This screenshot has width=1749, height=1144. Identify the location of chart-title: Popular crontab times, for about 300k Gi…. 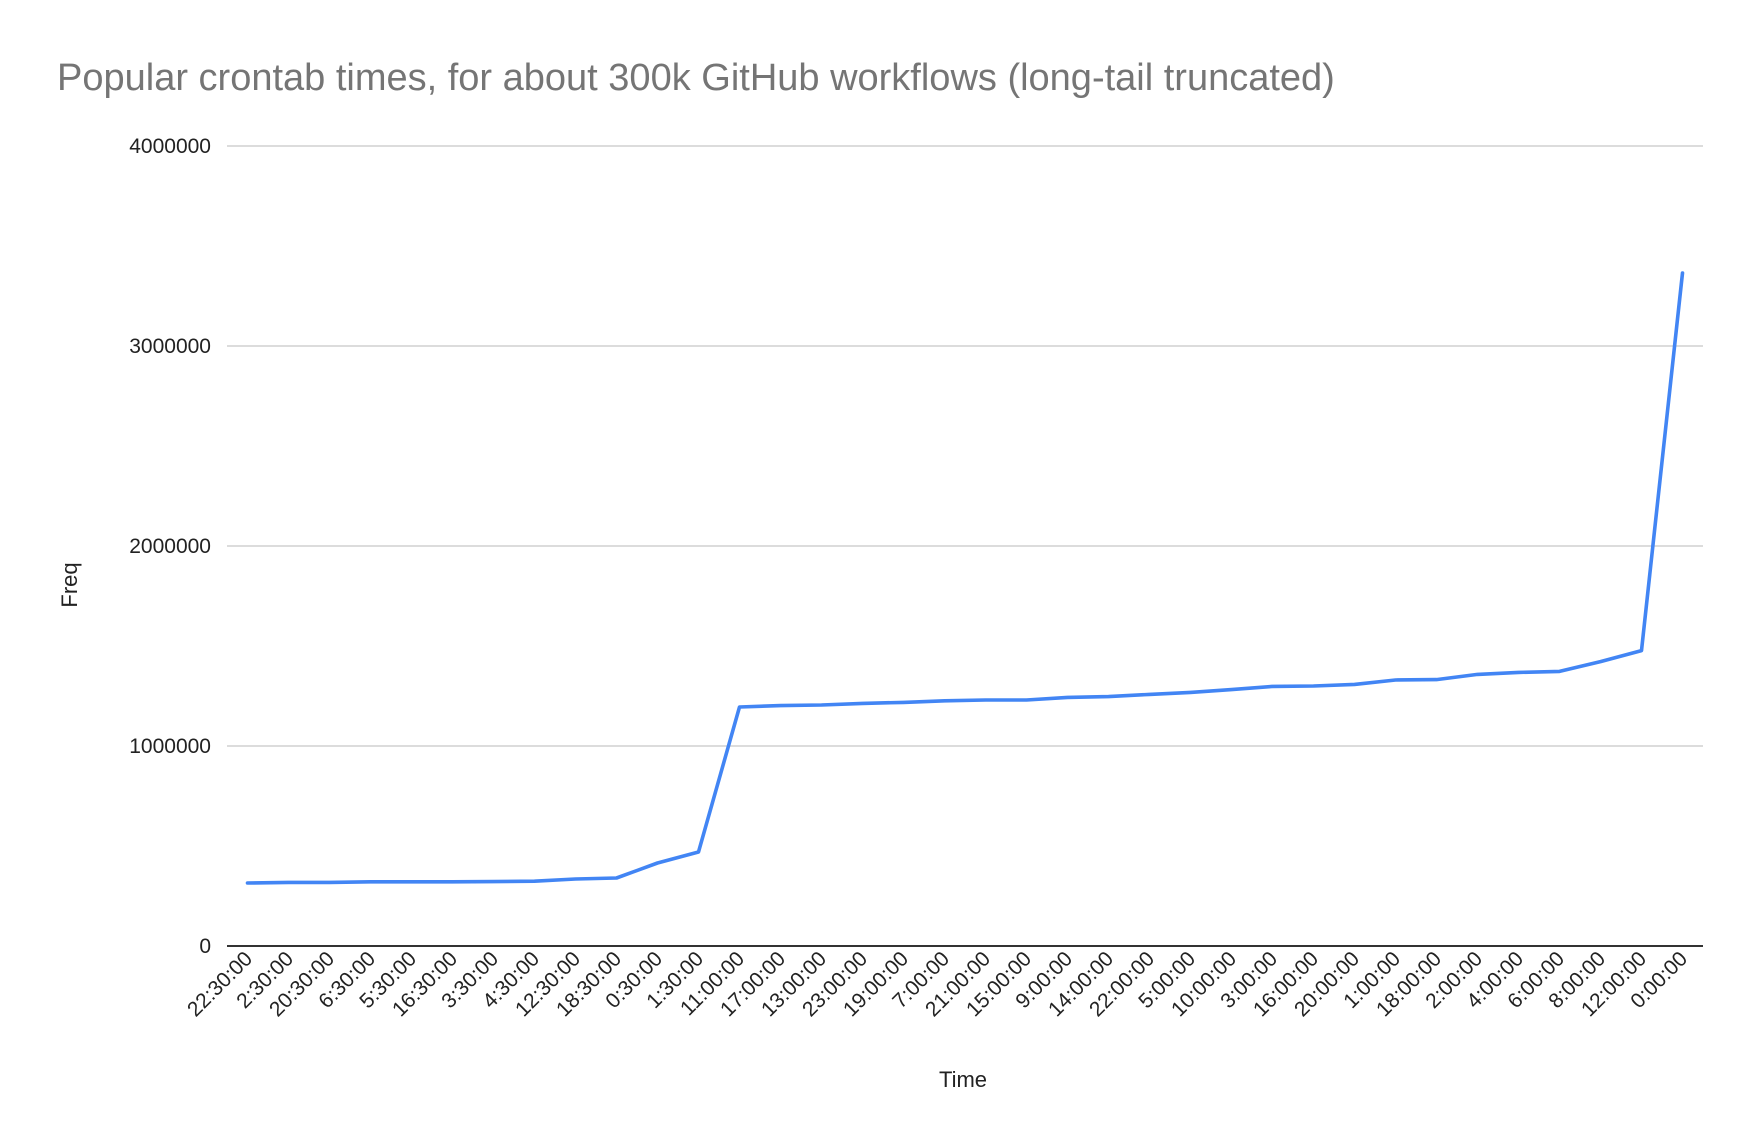
(696, 78).